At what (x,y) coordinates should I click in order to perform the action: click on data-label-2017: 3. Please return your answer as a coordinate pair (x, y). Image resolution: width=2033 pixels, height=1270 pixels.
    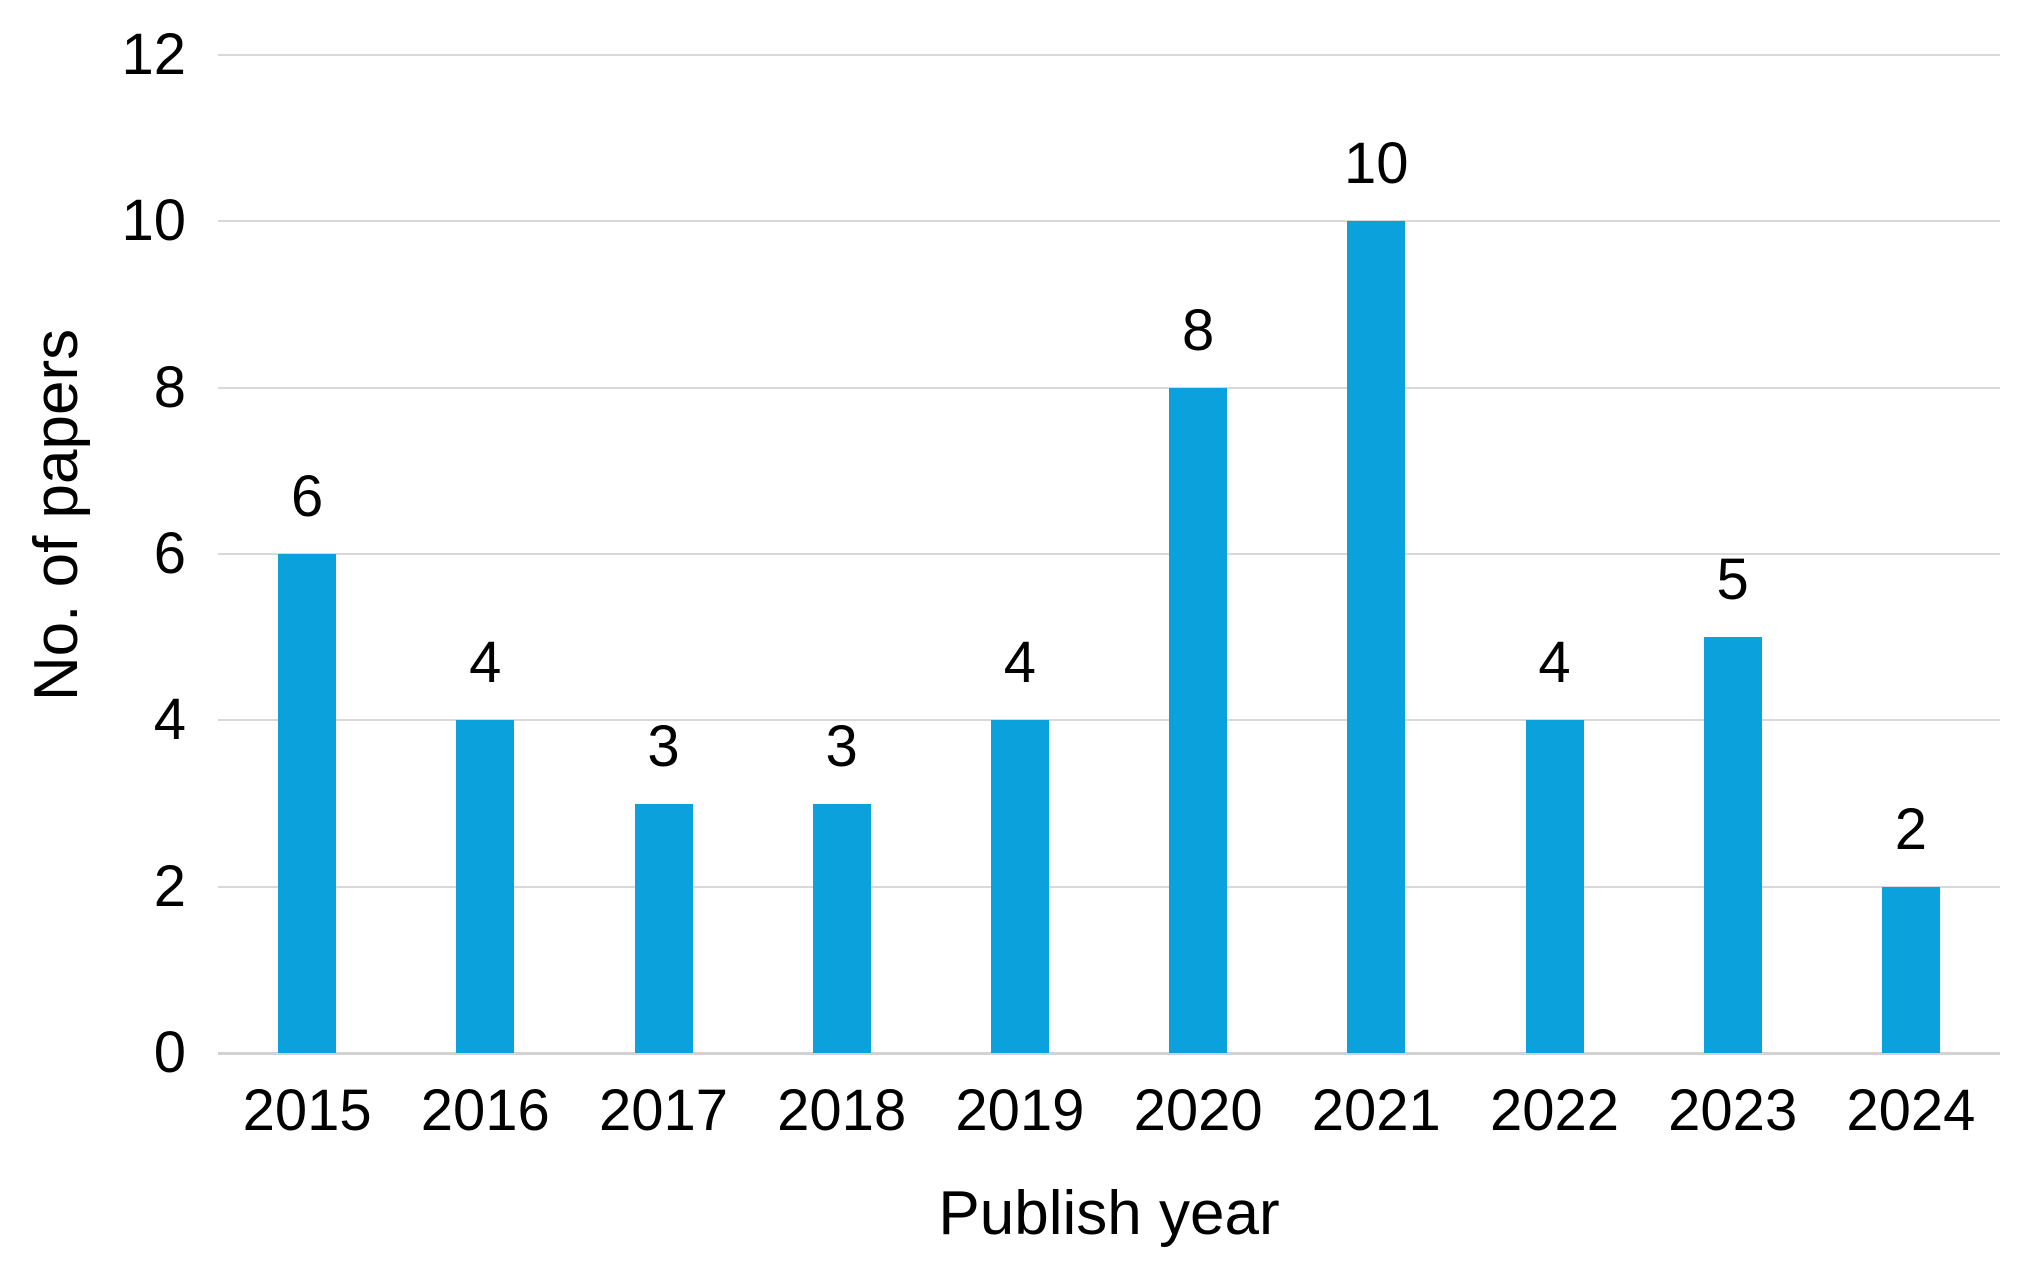
    Looking at the image, I should click on (663, 746).